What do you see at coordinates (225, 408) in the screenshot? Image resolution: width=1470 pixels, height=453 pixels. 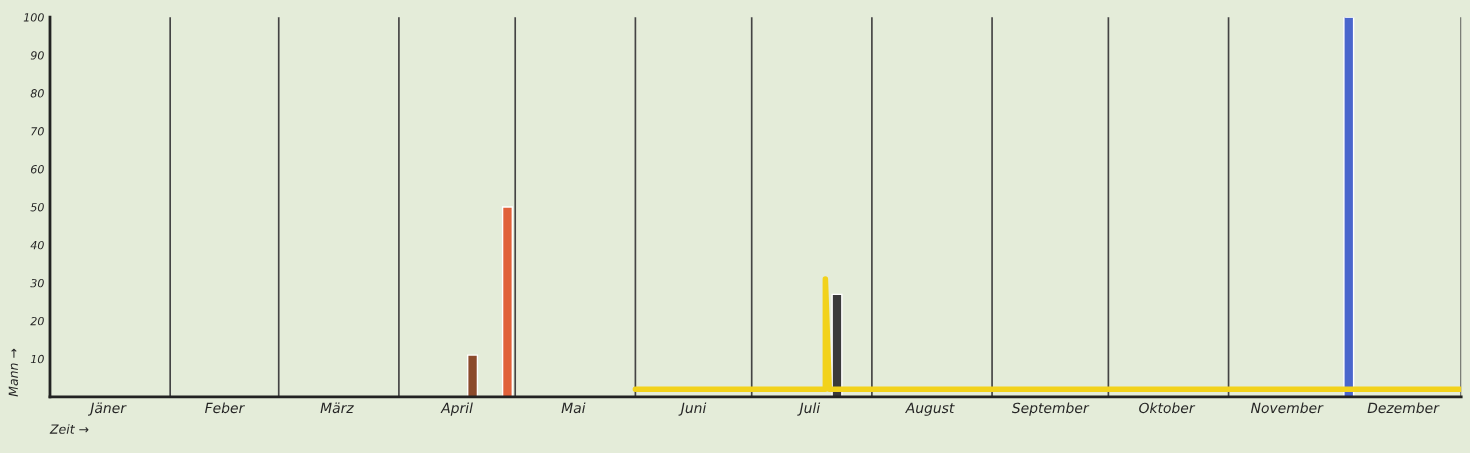 I see `x-tick-label: Feber` at bounding box center [225, 408].